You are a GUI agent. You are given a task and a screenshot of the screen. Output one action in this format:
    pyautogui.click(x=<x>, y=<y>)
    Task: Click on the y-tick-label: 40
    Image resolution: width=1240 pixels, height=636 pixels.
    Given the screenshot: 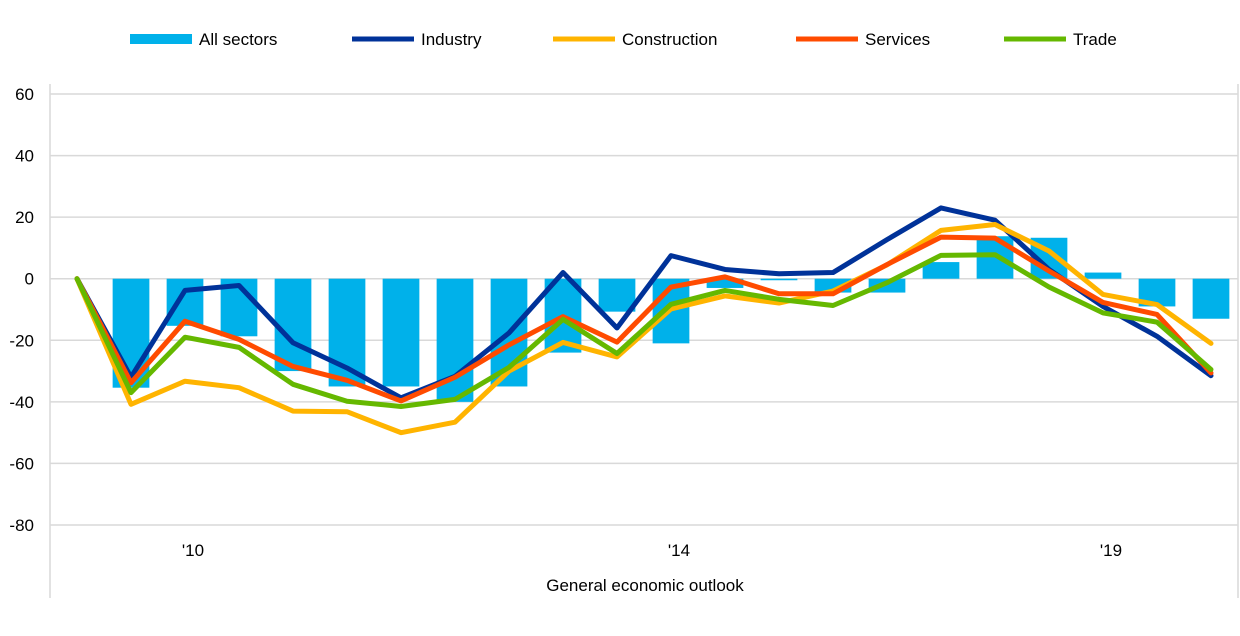 What is the action you would take?
    pyautogui.click(x=24, y=156)
    